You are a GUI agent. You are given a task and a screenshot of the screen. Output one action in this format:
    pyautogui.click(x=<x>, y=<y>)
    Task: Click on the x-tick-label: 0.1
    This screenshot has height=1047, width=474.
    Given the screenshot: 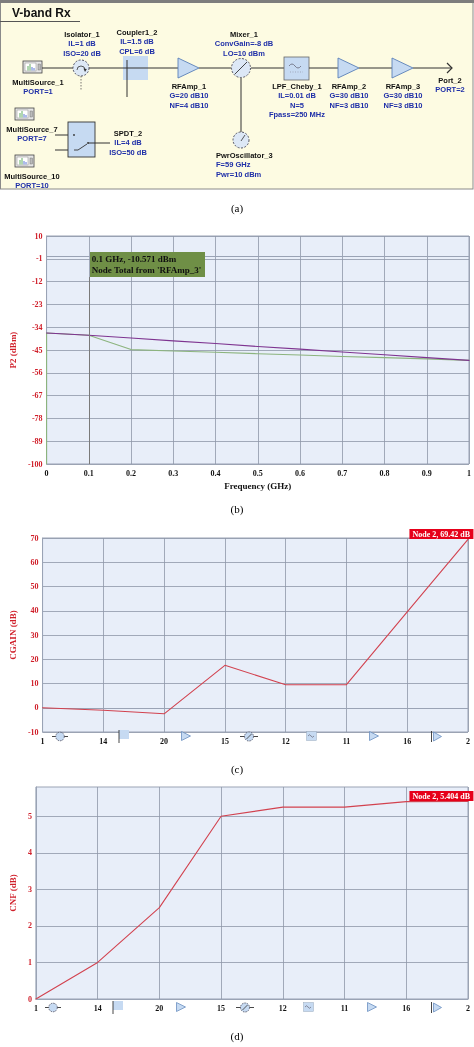 What is the action you would take?
    pyautogui.click(x=88, y=473)
    